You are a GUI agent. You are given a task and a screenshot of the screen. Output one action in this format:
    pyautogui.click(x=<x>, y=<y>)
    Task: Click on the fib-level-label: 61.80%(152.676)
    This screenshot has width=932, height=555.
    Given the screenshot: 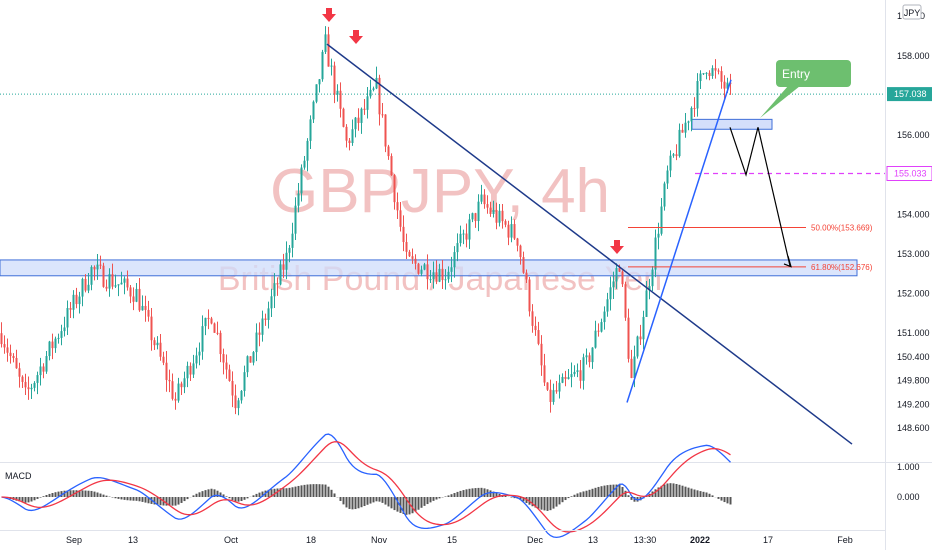 What is the action you would take?
    pyautogui.click(x=842, y=267)
    